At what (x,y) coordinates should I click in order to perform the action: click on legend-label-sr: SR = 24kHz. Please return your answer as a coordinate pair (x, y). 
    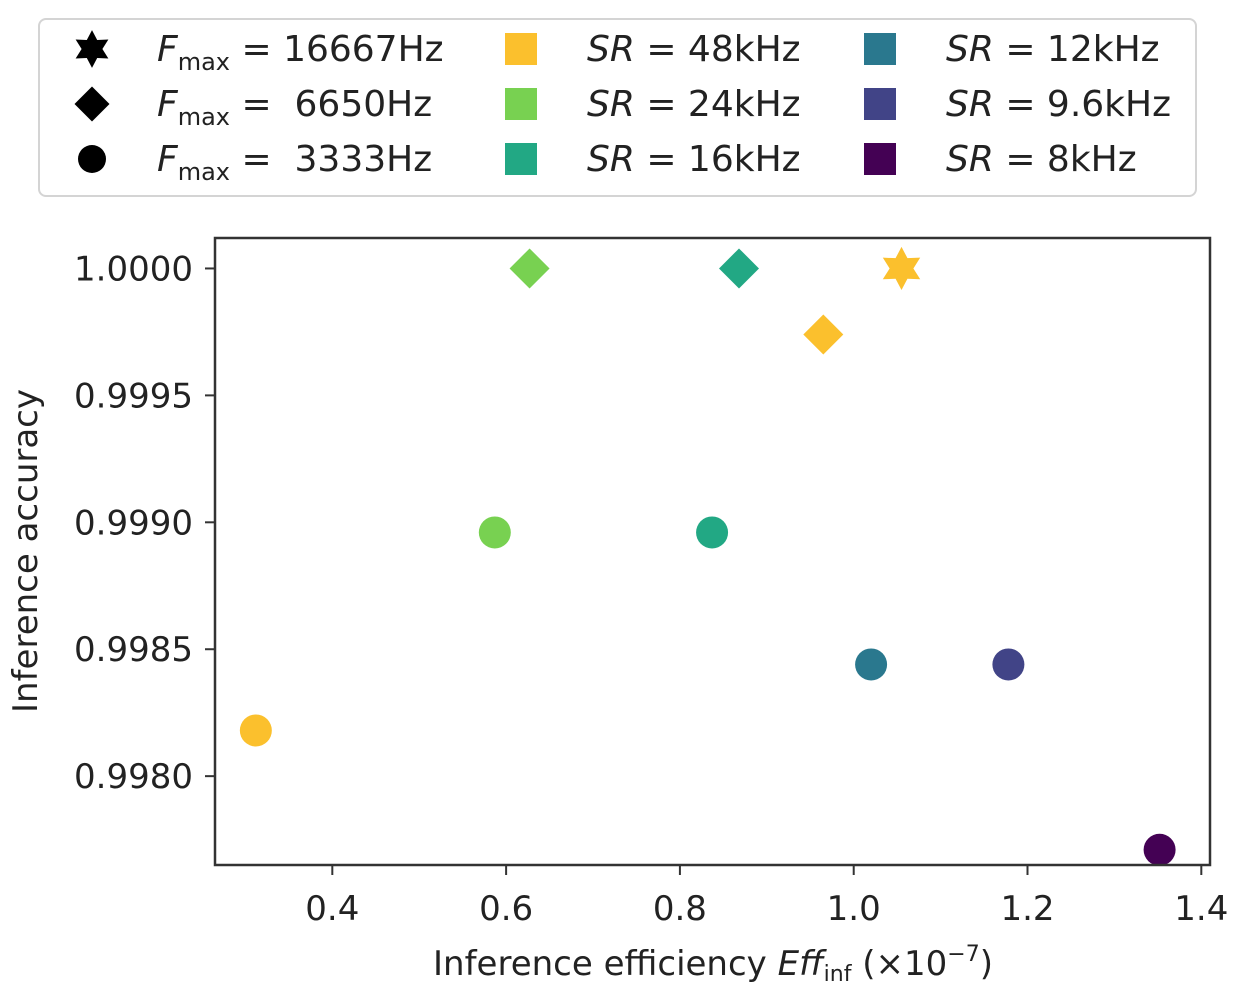
    Looking at the image, I should click on (694, 104).